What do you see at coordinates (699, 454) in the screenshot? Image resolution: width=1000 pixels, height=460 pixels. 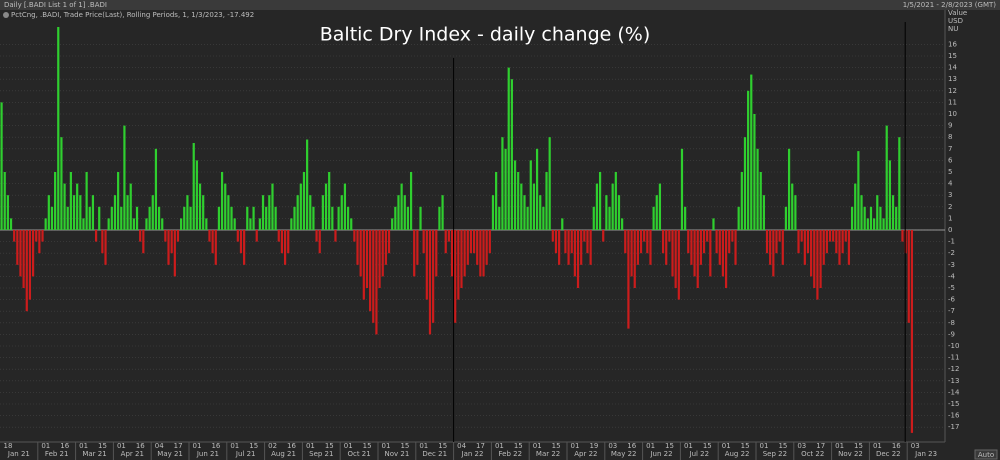 I see `x-month-label: Jul 22` at bounding box center [699, 454].